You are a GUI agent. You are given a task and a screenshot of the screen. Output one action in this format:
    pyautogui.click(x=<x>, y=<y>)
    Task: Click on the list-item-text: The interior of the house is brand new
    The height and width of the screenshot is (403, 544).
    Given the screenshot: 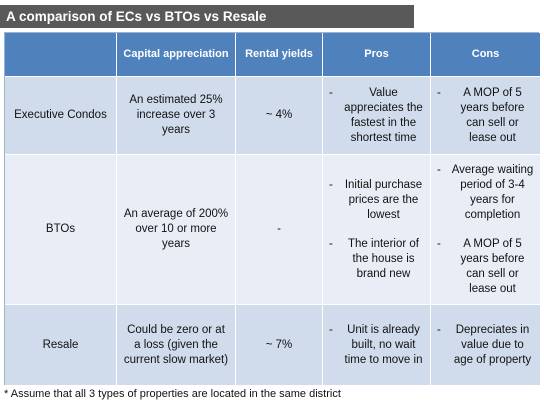 What is the action you would take?
    pyautogui.click(x=383, y=258)
    